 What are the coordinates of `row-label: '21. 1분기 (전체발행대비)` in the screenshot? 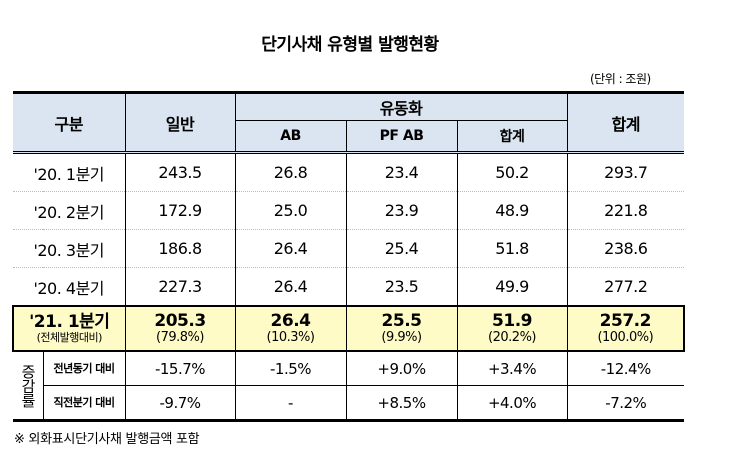 It's located at (68, 328).